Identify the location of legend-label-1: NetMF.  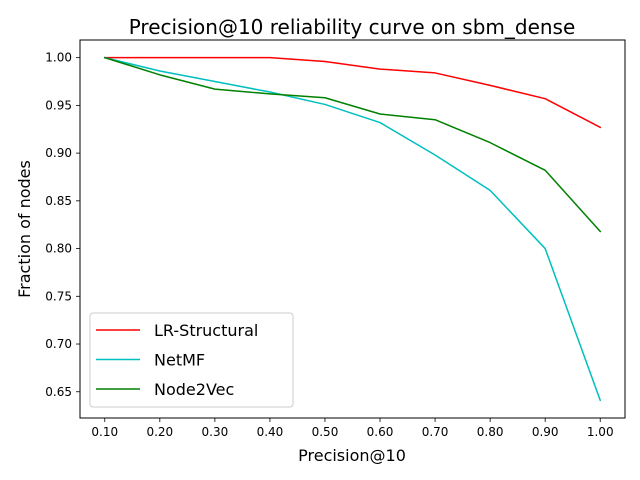
(179, 360).